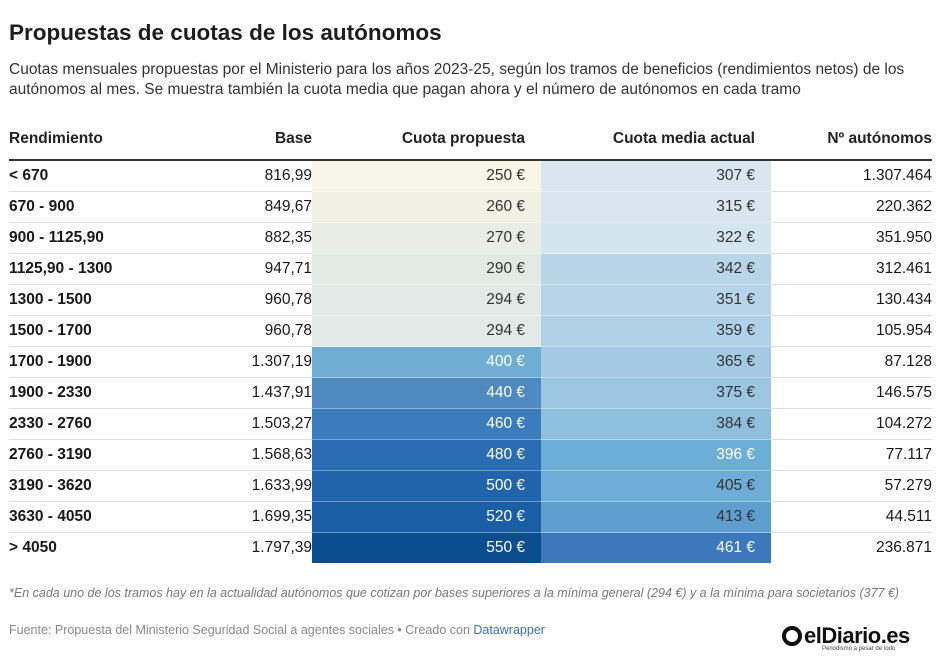 The width and height of the screenshot is (944, 670). I want to click on cell-autonomos: 1.307.464, so click(851, 176).